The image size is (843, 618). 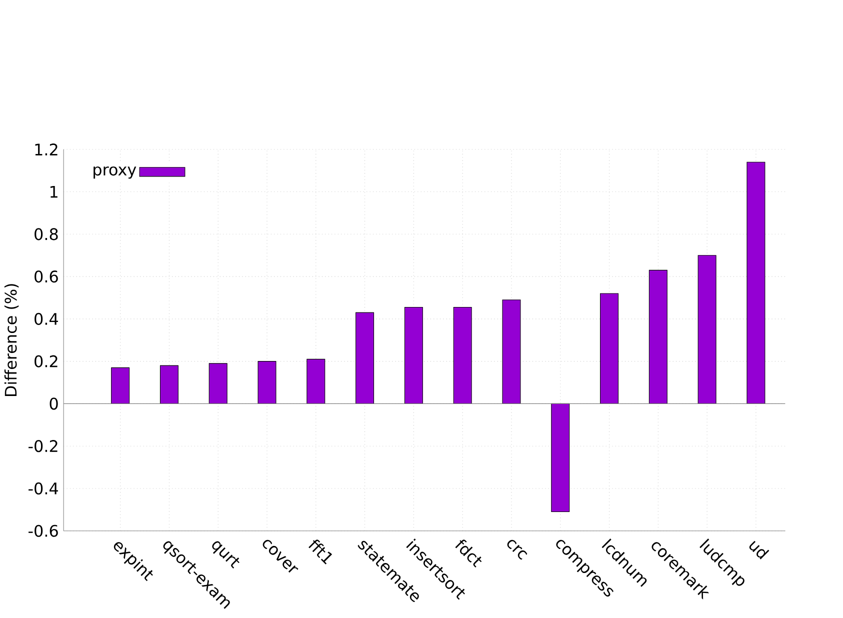 What do you see at coordinates (46, 361) in the screenshot?
I see `y-tick-label: 0.2` at bounding box center [46, 361].